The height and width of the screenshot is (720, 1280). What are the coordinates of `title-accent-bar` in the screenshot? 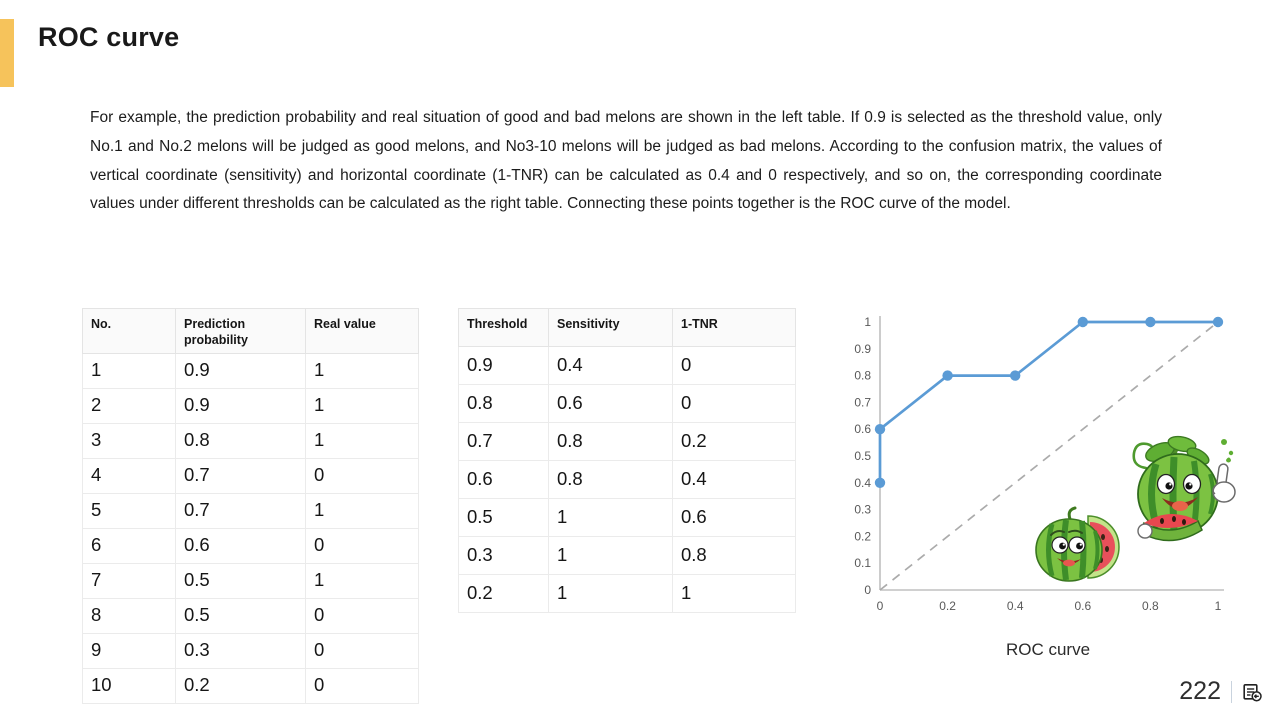 It's located at (7, 53).